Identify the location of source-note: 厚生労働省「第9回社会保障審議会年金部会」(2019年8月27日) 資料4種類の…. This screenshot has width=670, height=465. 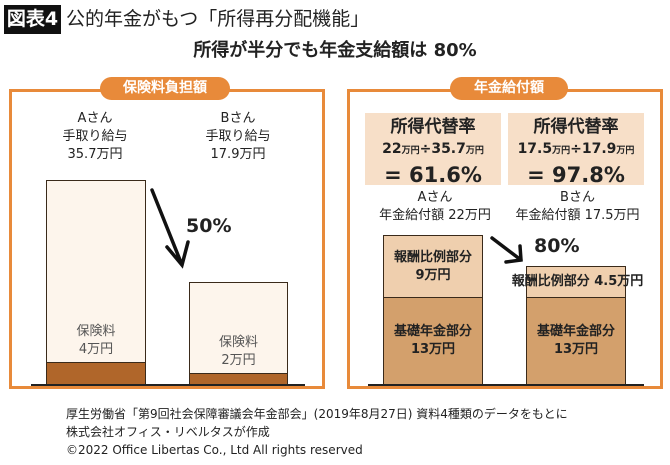
(317, 414).